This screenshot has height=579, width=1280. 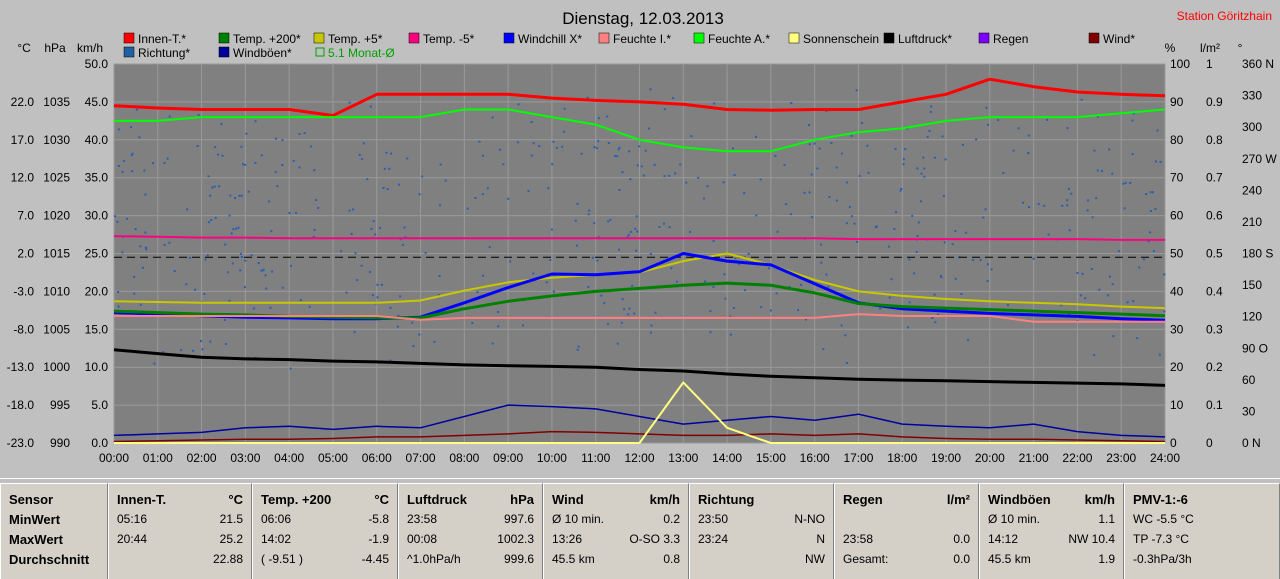 What do you see at coordinates (1214, 291) in the screenshot?
I see `rain-tick-label: 0.4` at bounding box center [1214, 291].